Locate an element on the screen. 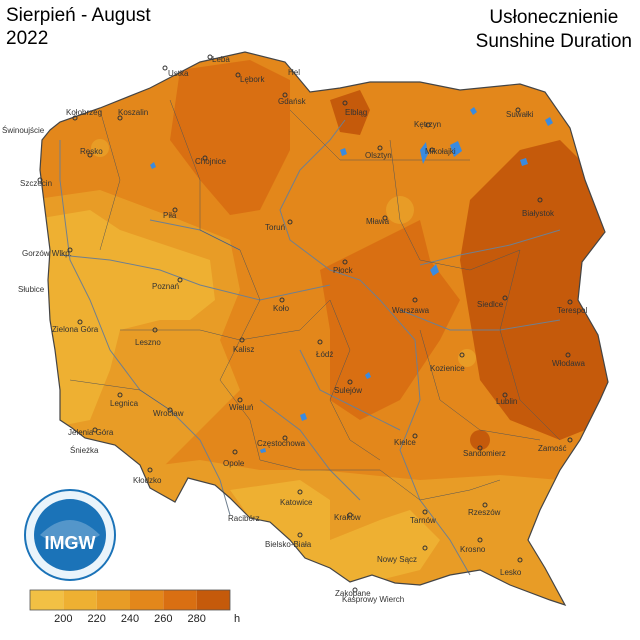  city-dot-kalisz is located at coordinates (242, 340).